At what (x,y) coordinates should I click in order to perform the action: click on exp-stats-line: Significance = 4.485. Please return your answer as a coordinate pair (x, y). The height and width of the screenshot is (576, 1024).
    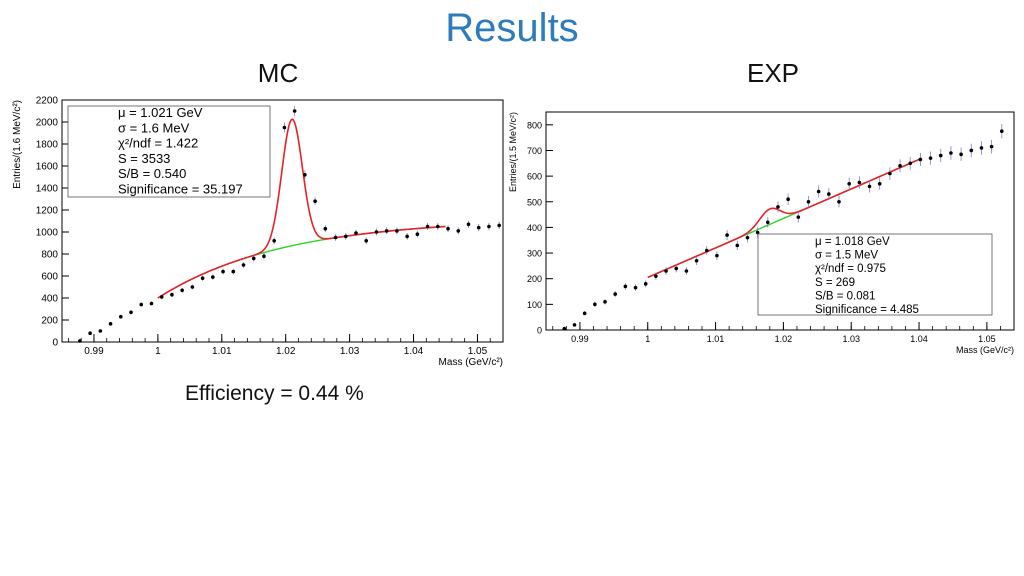
    Looking at the image, I should click on (867, 310).